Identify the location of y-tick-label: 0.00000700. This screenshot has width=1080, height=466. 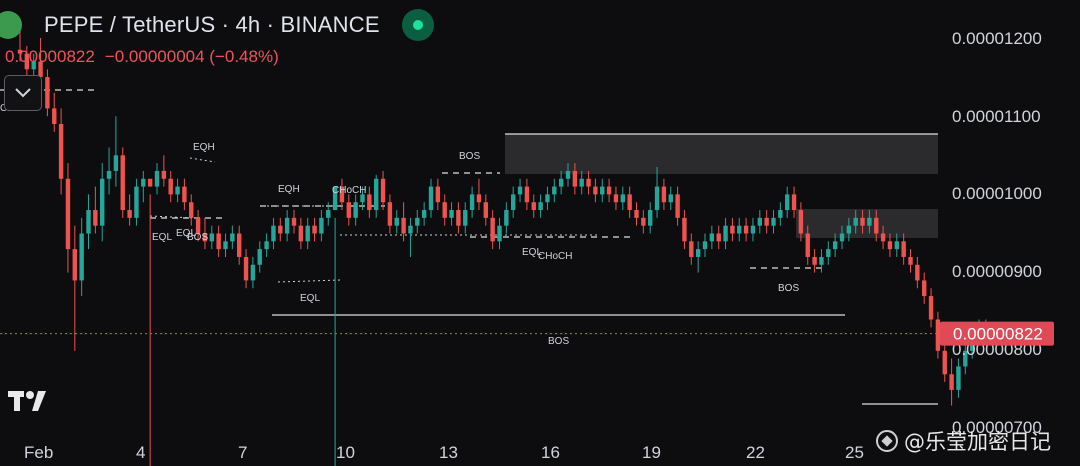
(997, 427).